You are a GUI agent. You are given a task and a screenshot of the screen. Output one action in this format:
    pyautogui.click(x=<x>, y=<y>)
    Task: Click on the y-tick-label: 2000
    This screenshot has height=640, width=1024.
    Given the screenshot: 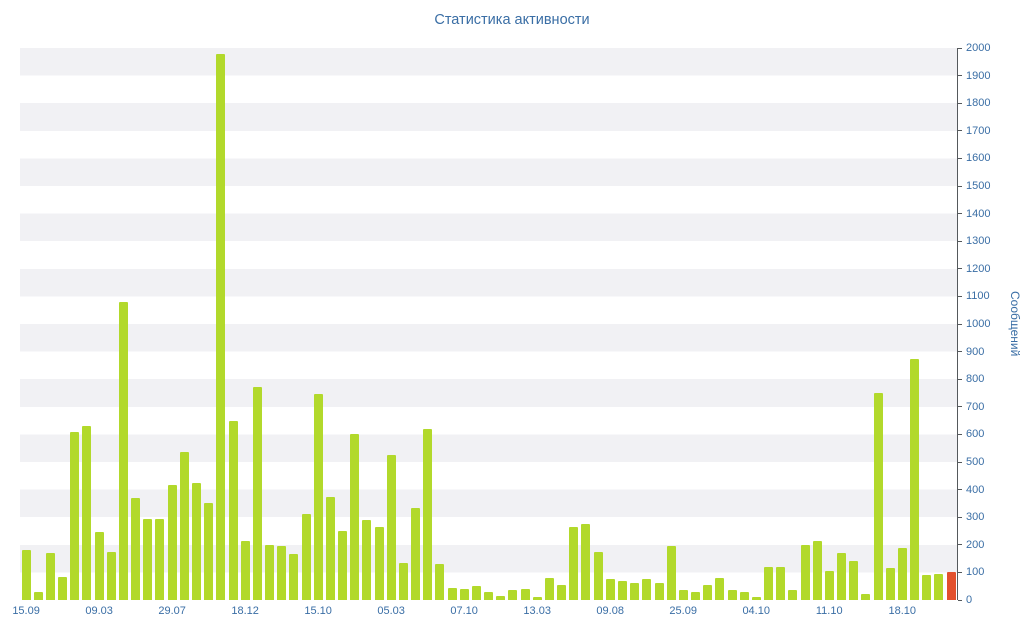 What is the action you would take?
    pyautogui.click(x=978, y=48)
    